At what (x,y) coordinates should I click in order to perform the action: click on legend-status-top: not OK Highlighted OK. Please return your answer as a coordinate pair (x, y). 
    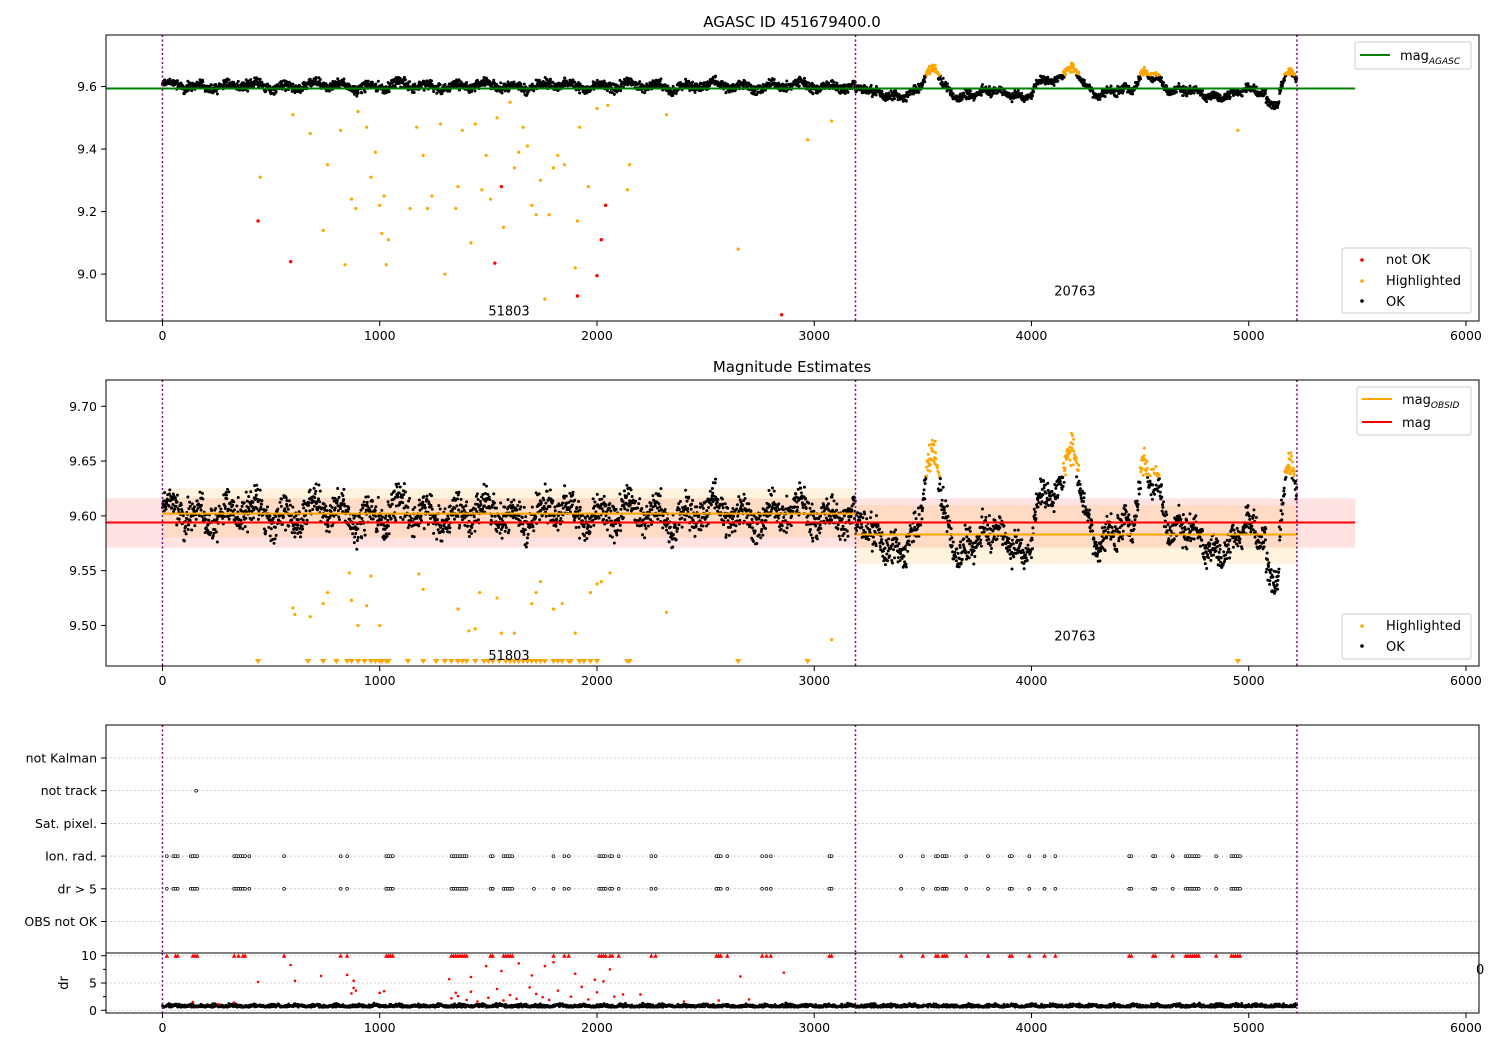
    Looking at the image, I should click on (1406, 280).